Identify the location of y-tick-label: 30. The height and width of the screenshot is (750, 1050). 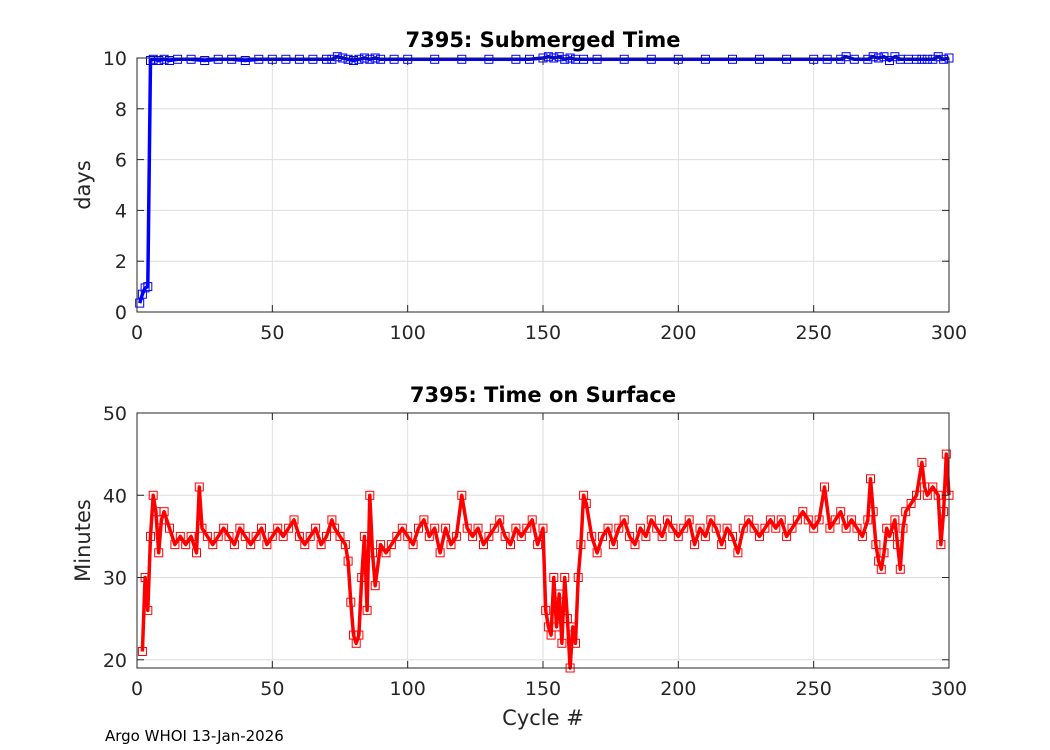
(115, 579).